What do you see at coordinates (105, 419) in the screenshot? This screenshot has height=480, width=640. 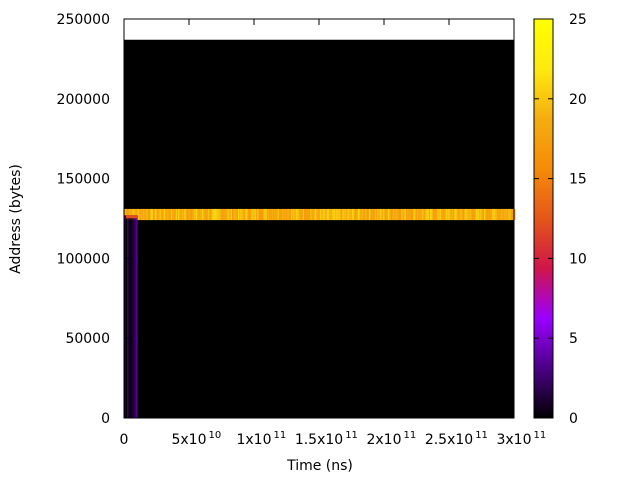 I see `y-tick-label: 0` at bounding box center [105, 419].